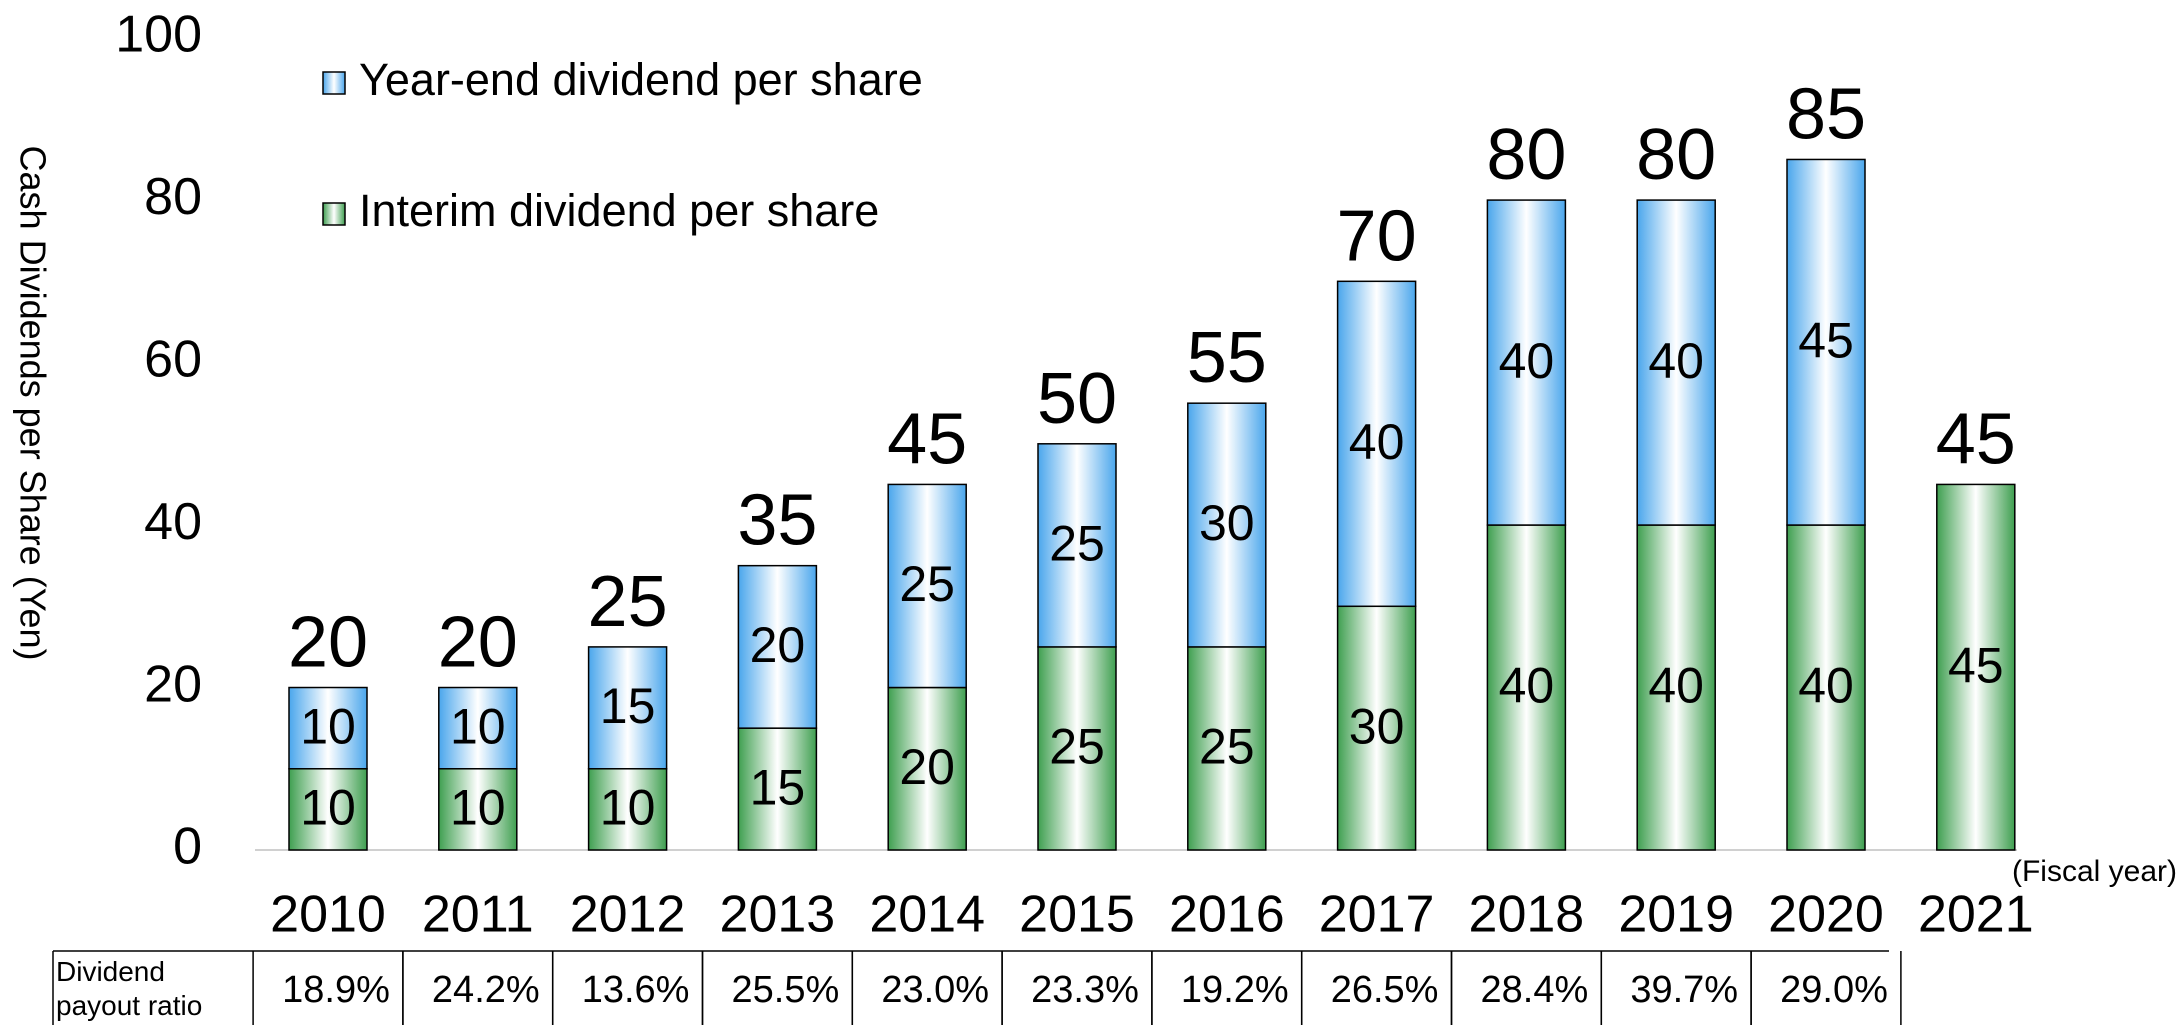  I want to click on legend-label: Year-end dividend per share, so click(641, 79).